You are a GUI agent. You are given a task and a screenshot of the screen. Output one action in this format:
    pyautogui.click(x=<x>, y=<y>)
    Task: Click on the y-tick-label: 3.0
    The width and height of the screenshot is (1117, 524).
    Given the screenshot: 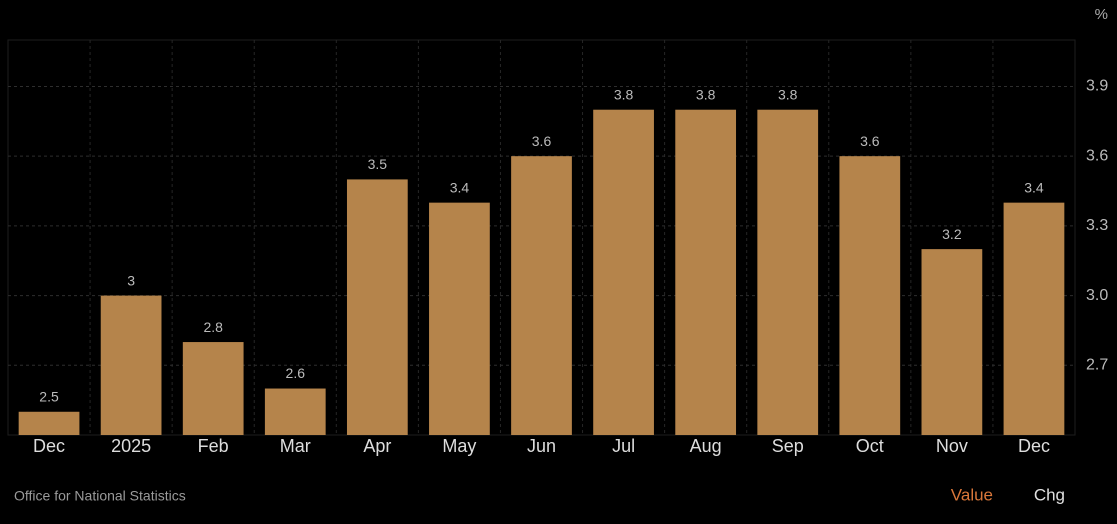 What is the action you would take?
    pyautogui.click(x=1097, y=295)
    